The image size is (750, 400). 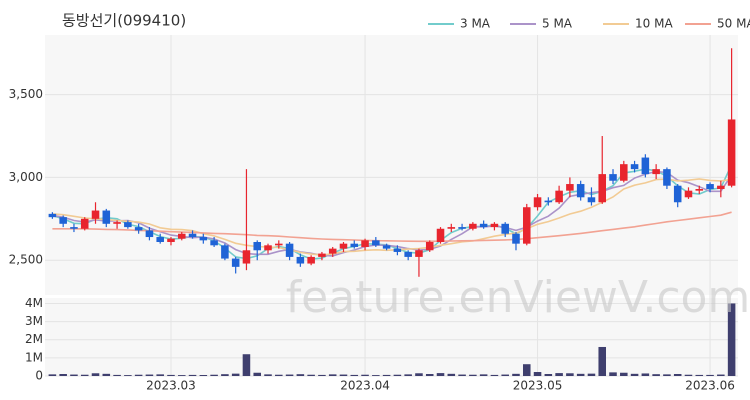 What do you see at coordinates (124, 21) in the screenshot?
I see `chart-title: 동방선기(099410)` at bounding box center [124, 21].